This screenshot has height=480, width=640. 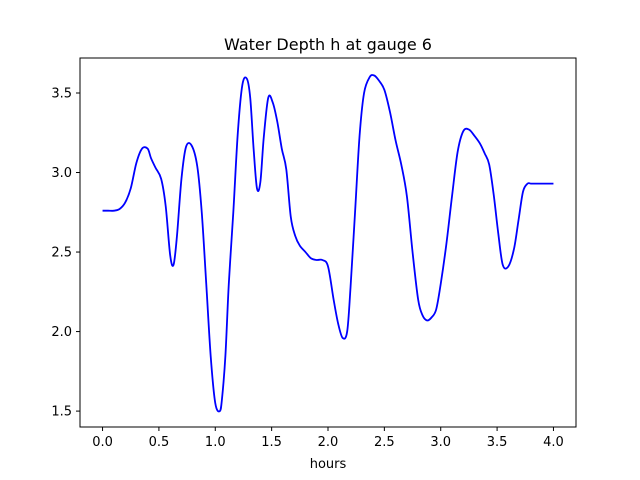 What do you see at coordinates (215, 442) in the screenshot?
I see `x-tick-label: 1.0` at bounding box center [215, 442].